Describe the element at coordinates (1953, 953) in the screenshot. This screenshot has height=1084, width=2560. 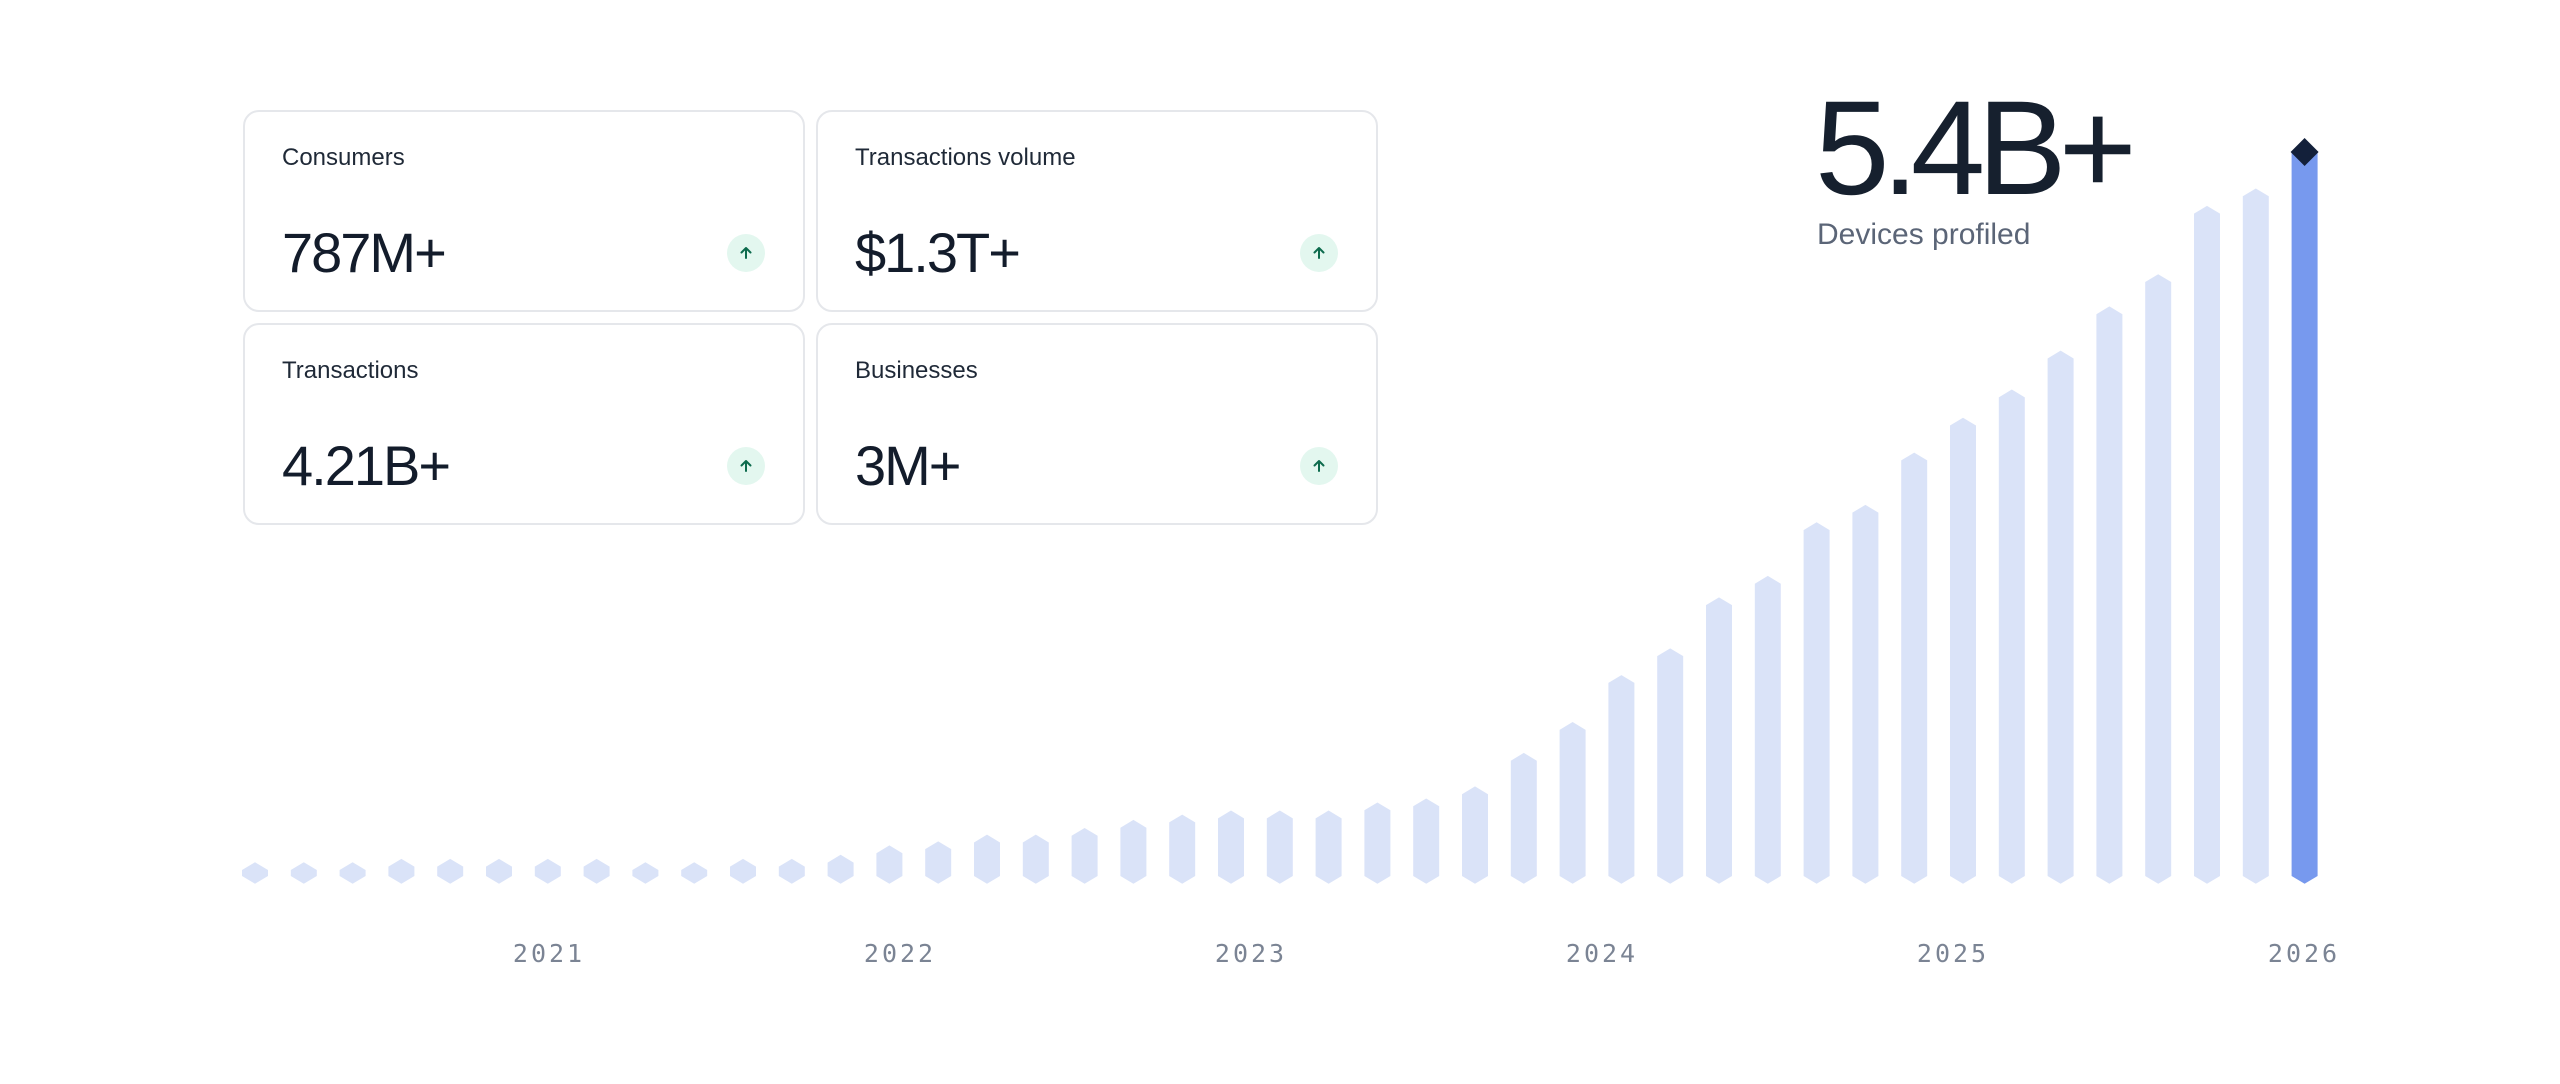
I see `x-tick-label: 2025` at that location.